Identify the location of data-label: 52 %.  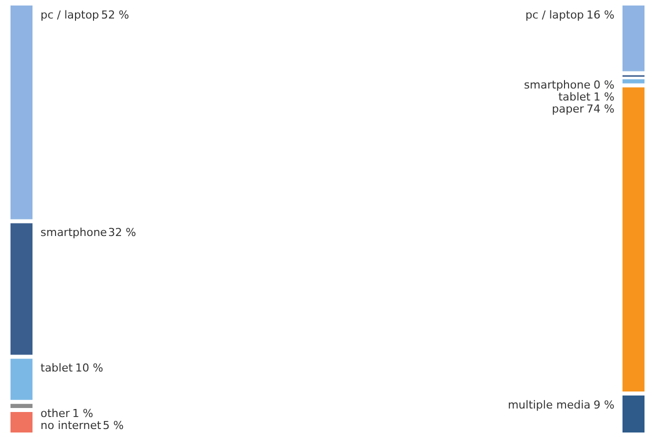
(115, 15).